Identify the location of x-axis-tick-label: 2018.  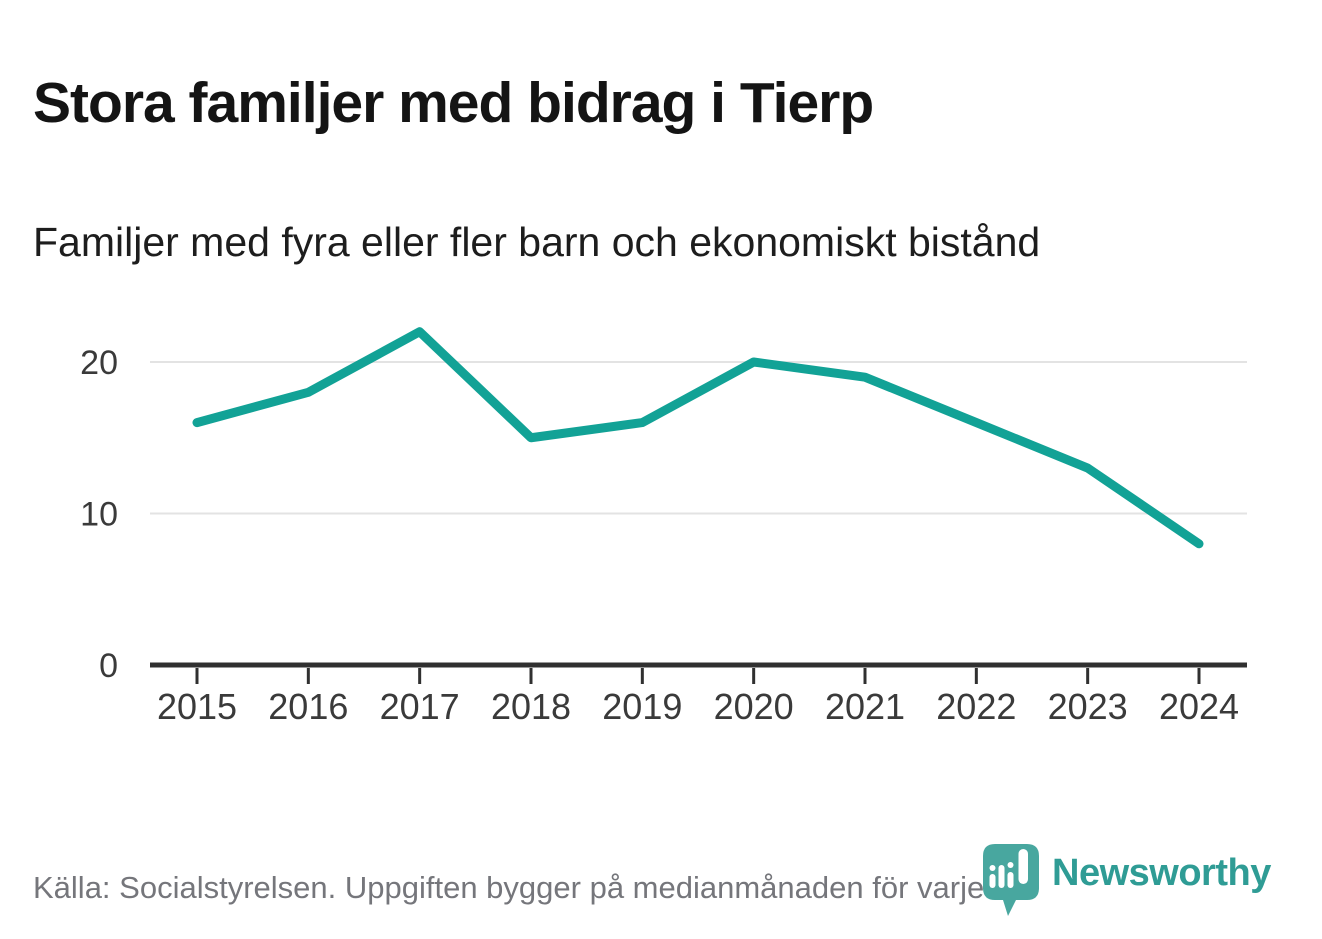
(531, 706).